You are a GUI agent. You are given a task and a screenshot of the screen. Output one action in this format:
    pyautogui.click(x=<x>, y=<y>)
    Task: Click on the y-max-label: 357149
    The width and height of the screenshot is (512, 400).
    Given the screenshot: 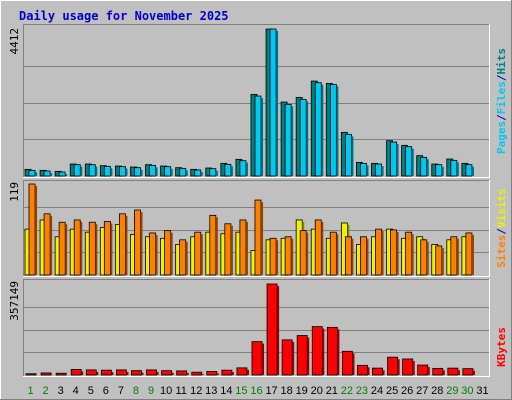 What is the action you would take?
    pyautogui.click(x=14, y=301)
    